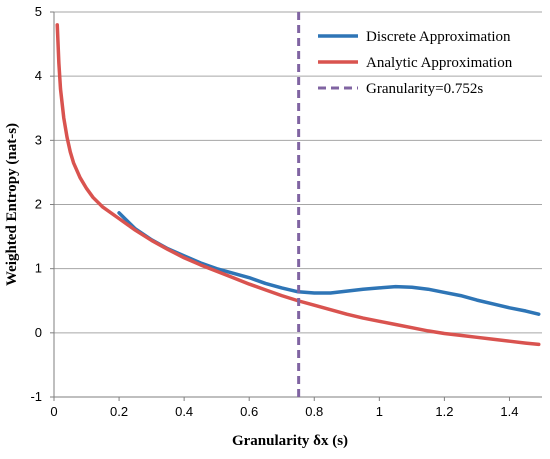 The width and height of the screenshot is (550, 459). I want to click on legend-label: Discrete Approximation, so click(438, 37).